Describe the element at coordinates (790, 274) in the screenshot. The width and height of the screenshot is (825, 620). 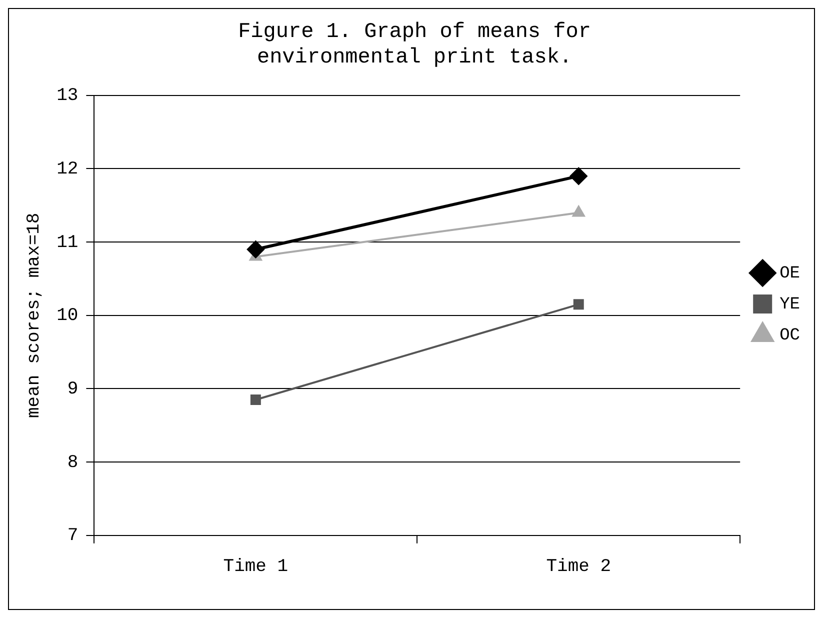
I see `legend-label: OE` at that location.